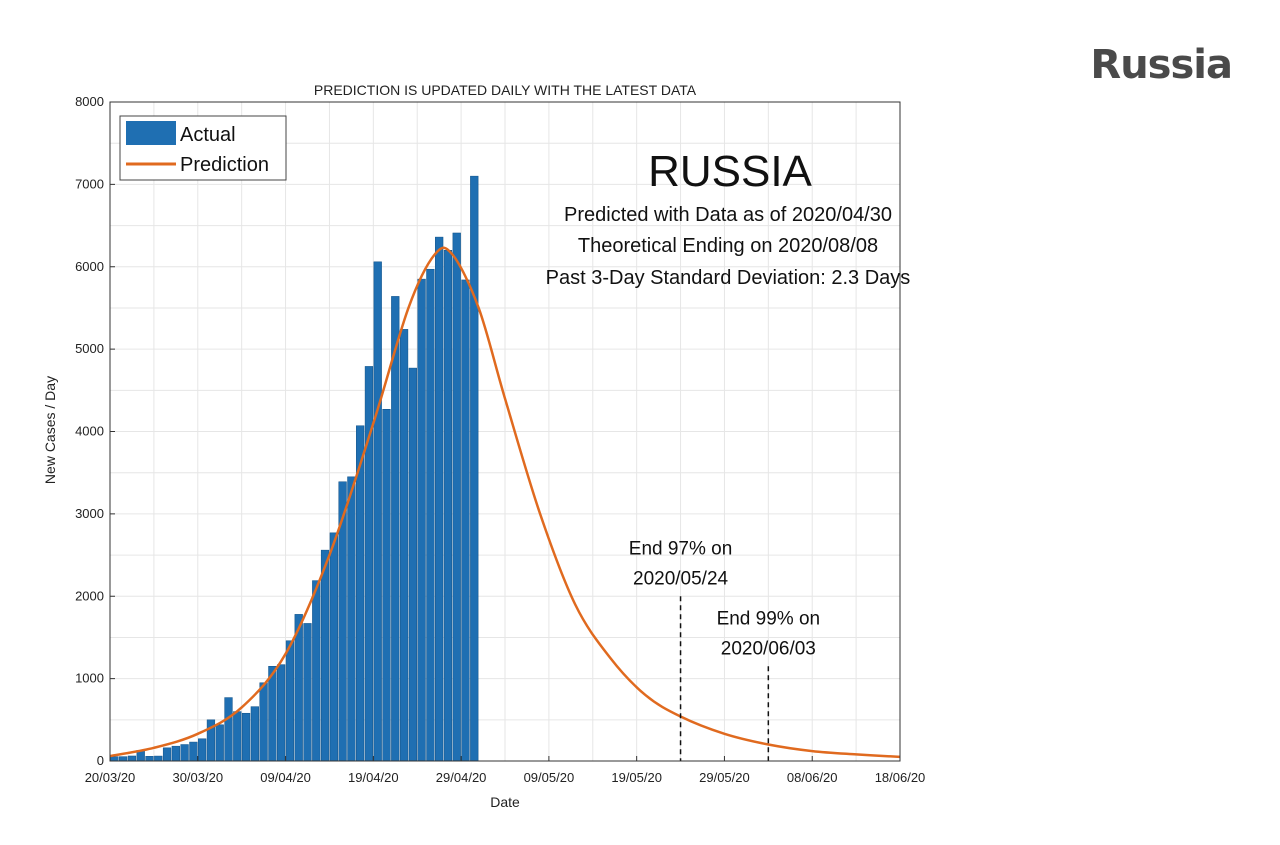 The width and height of the screenshot is (1280, 845). I want to click on legend-actual-swatch, so click(151, 133).